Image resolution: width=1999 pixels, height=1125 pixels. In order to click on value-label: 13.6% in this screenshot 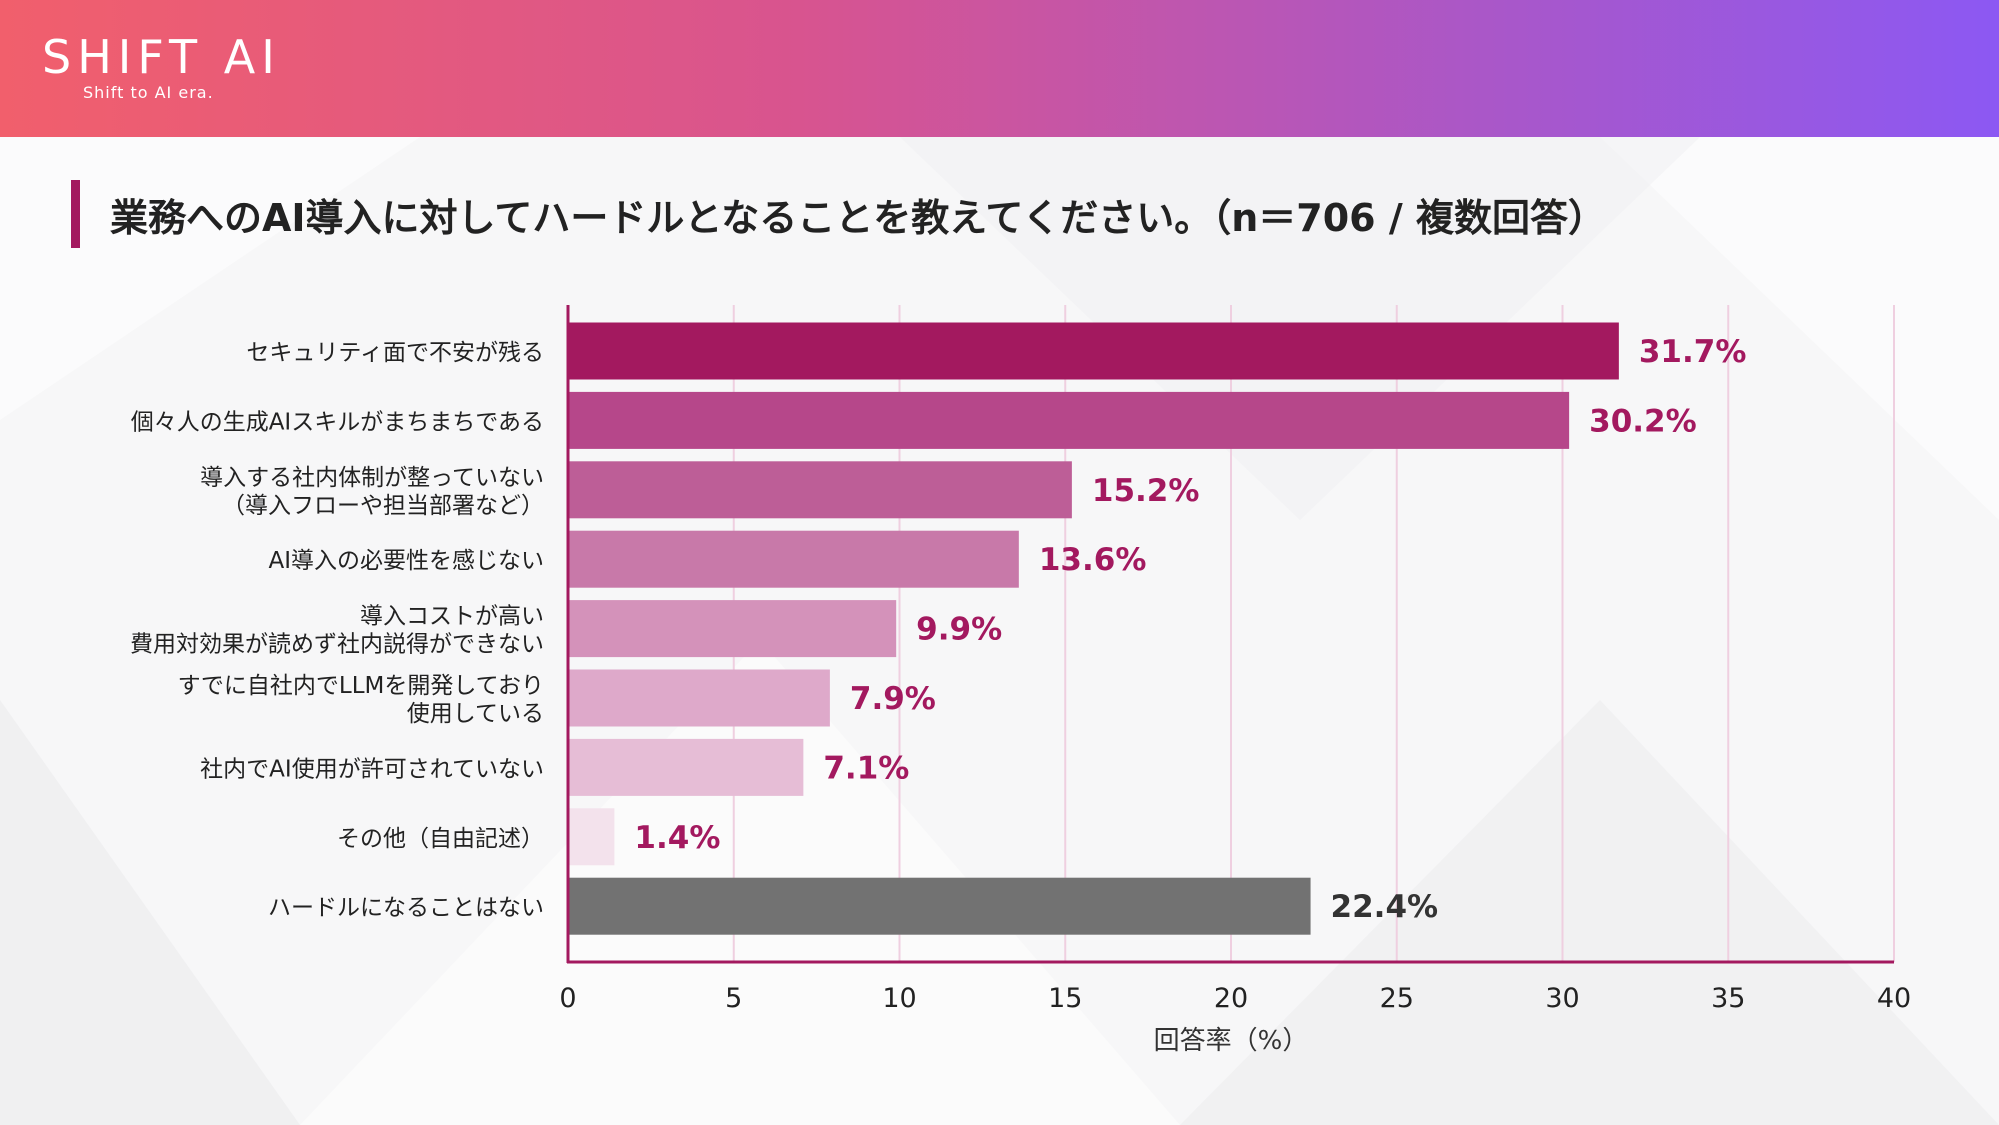, I will do `click(1093, 560)`.